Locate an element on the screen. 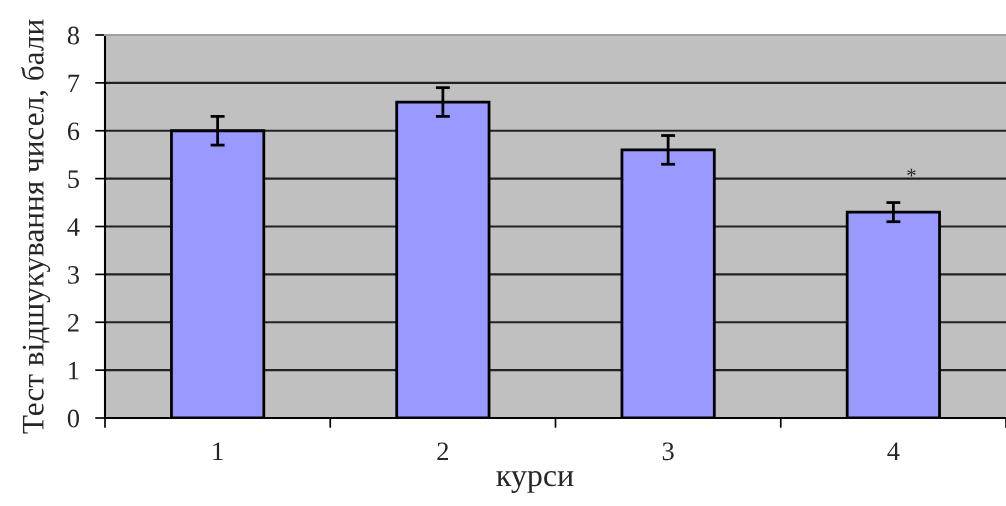  y-tick-label: 4 is located at coordinates (73, 227).